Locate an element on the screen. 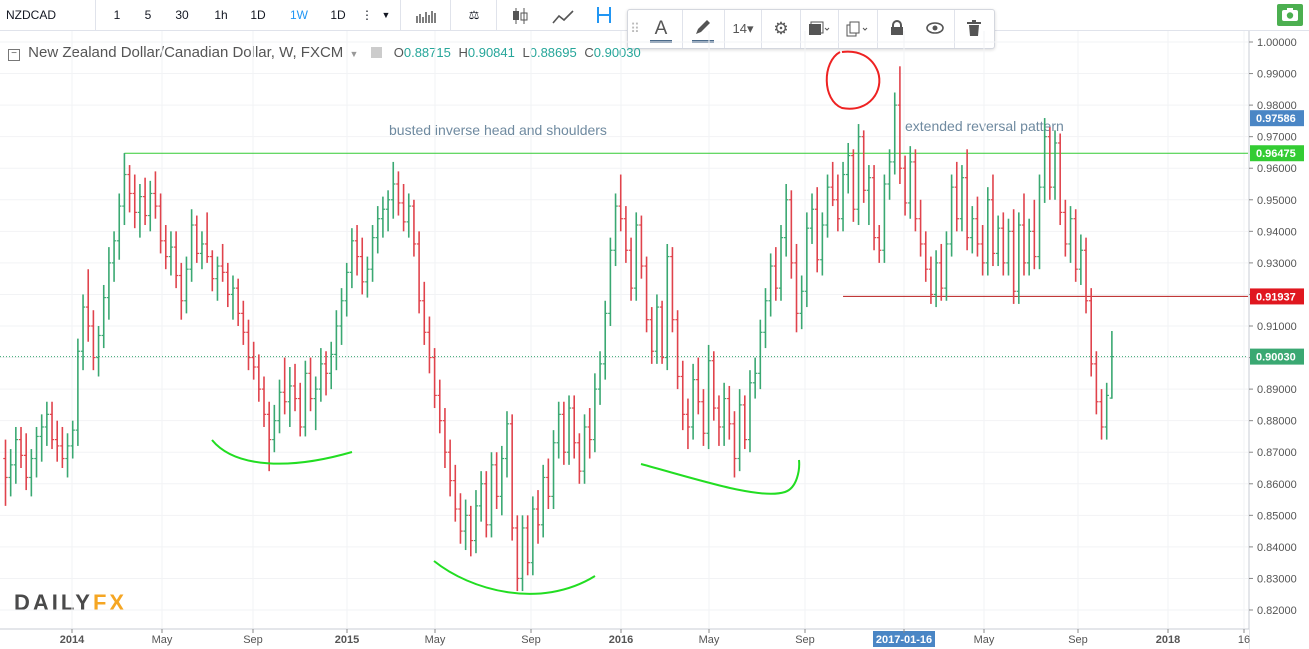  x-axis-label: 16 is located at coordinates (1244, 640).